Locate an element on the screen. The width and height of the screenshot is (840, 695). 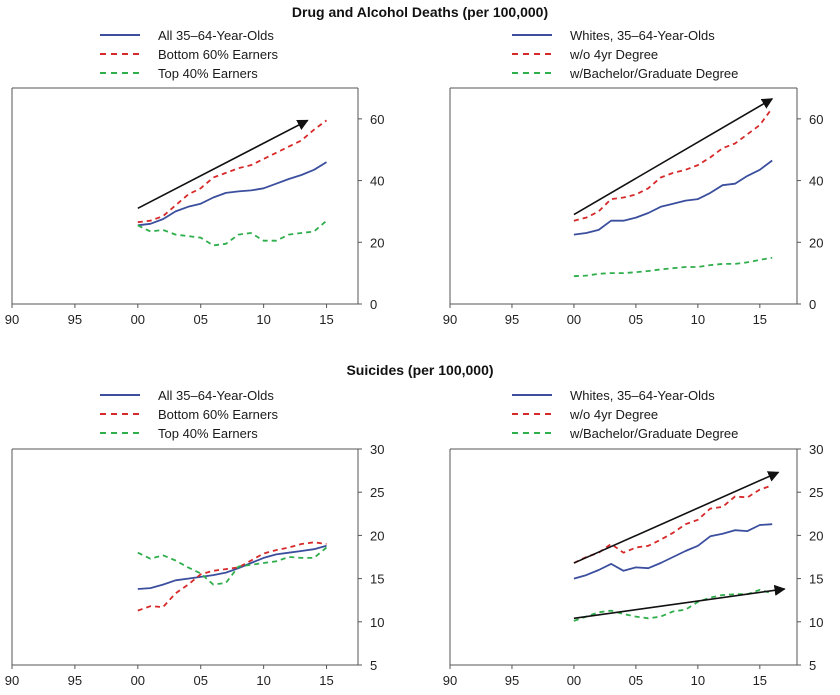
su-all-xtick-label-1990: 90 is located at coordinates (12, 680).